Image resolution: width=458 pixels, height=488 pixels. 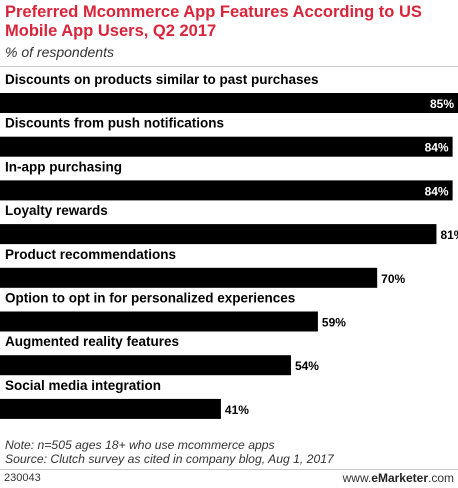 What do you see at coordinates (307, 366) in the screenshot?
I see `value-label: 54%` at bounding box center [307, 366].